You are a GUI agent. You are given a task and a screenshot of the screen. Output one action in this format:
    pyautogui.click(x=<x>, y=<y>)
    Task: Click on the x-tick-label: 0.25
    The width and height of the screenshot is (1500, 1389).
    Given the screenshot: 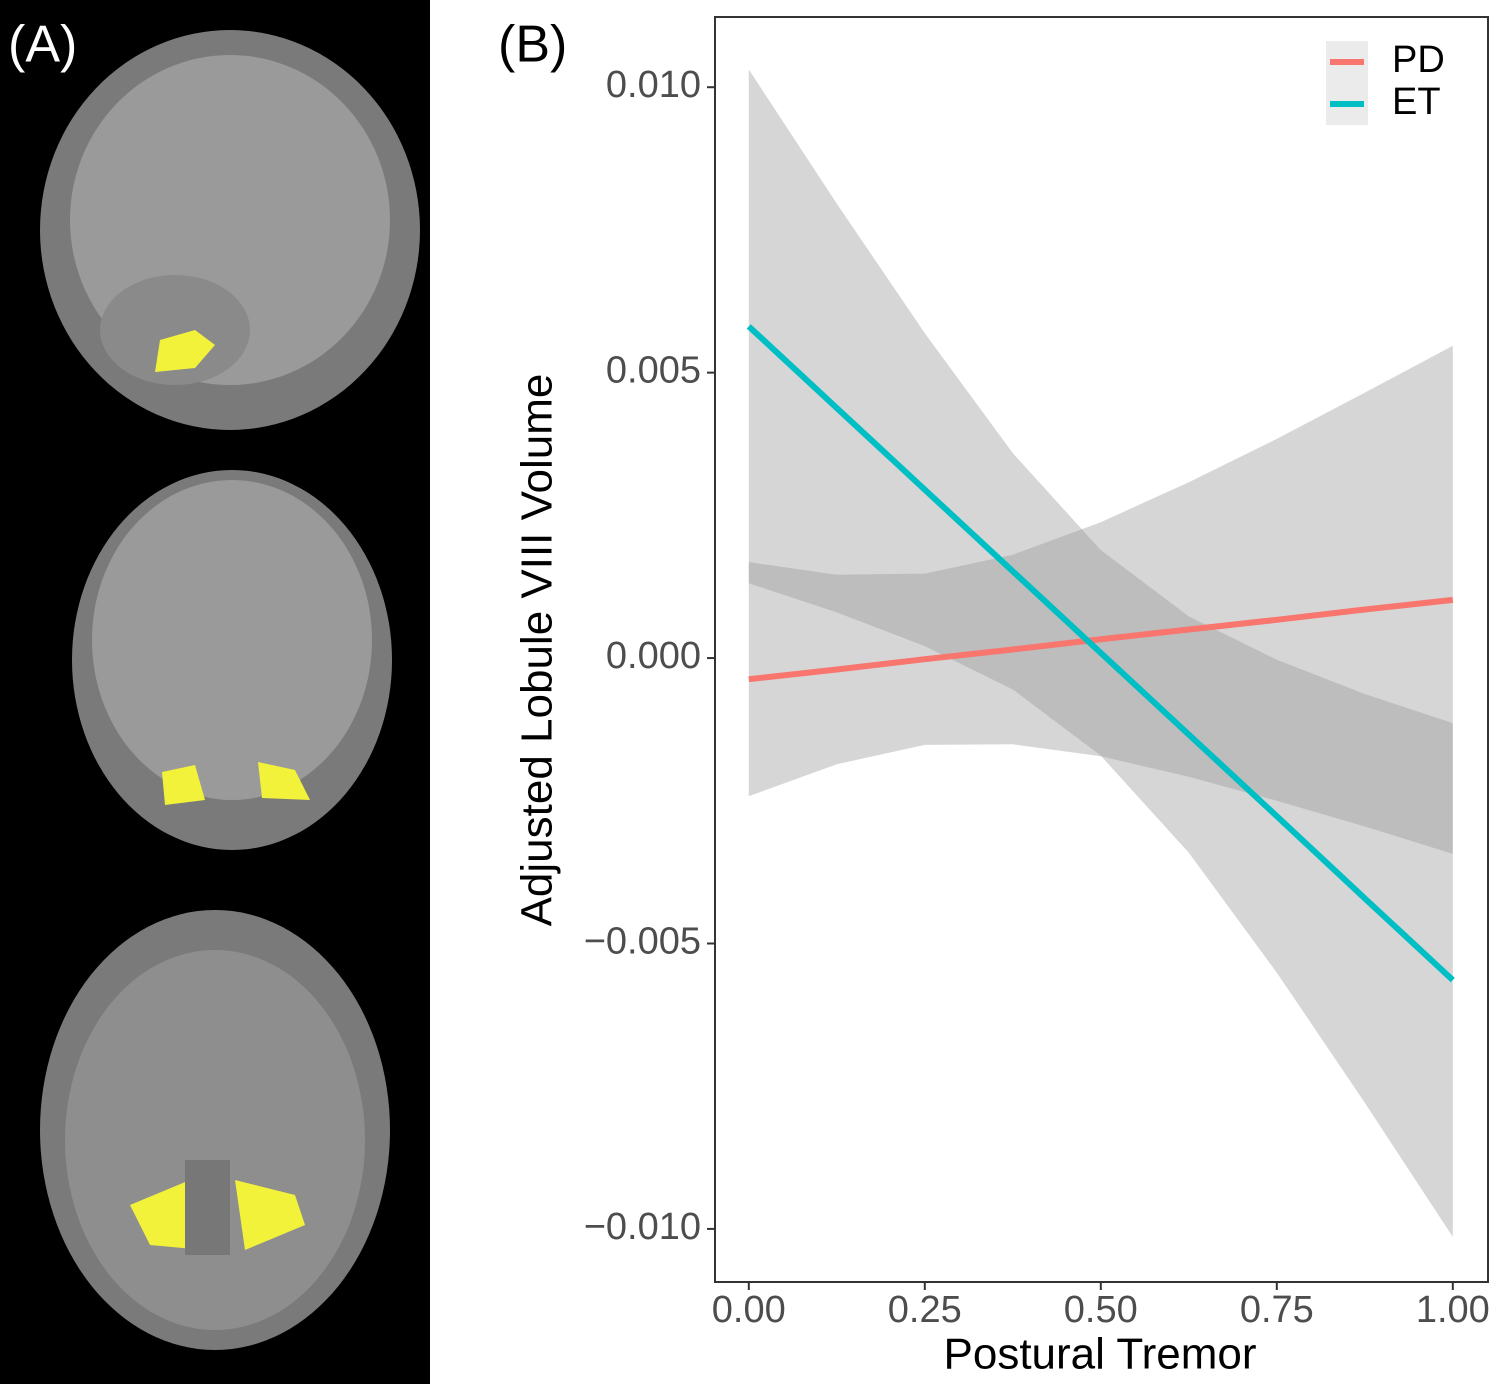 What is the action you would take?
    pyautogui.click(x=925, y=1310)
    